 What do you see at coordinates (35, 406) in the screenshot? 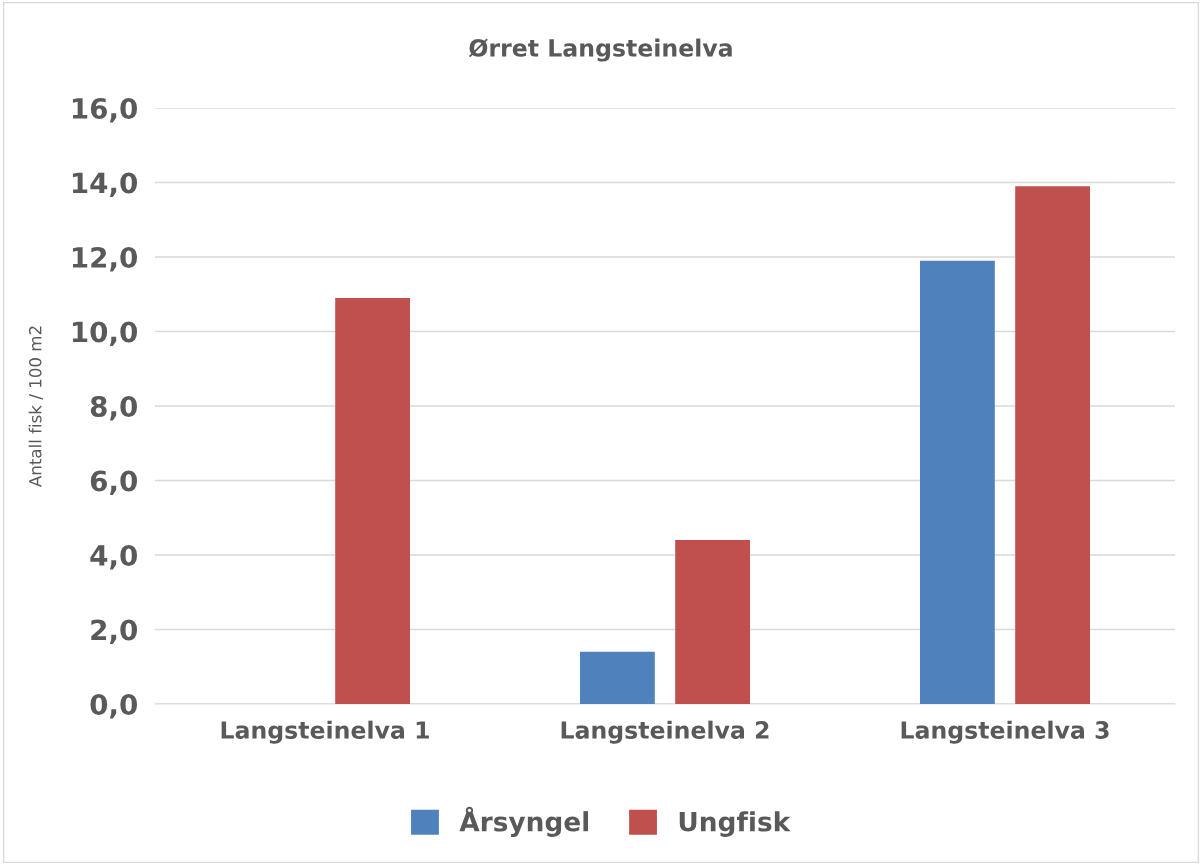
I see `y-axis-title: Antall fisk / 100 m2` at bounding box center [35, 406].